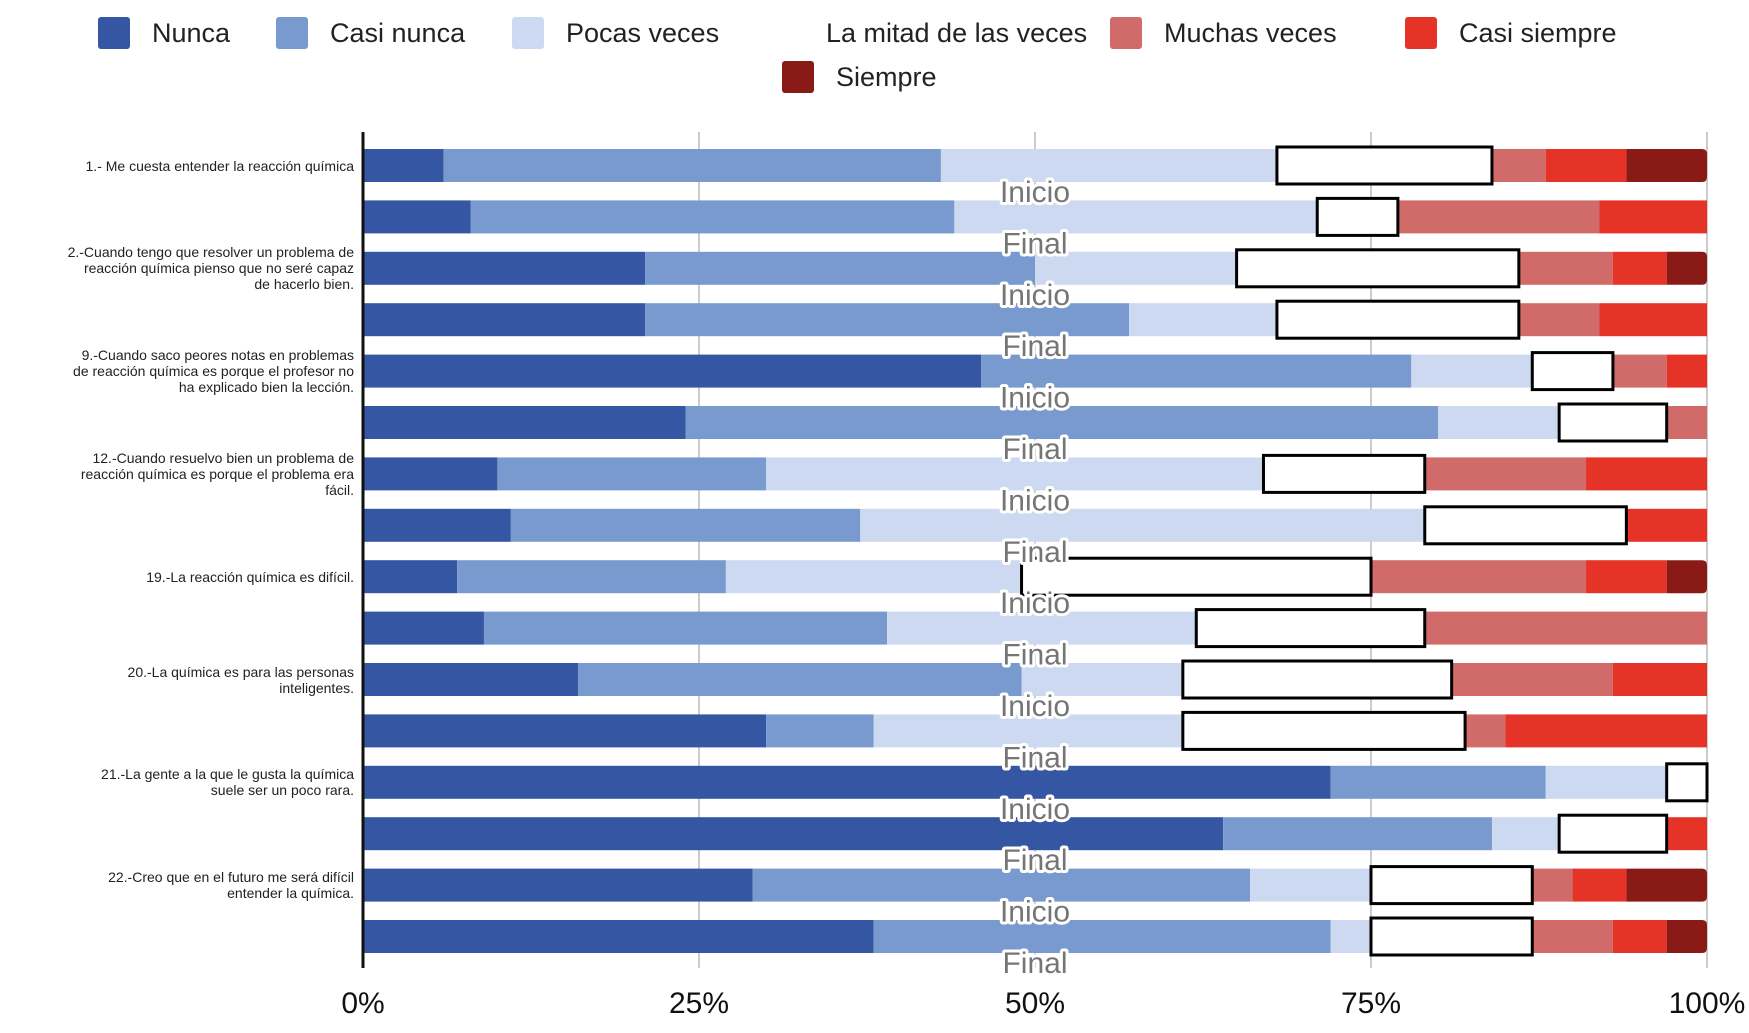 This screenshot has height=1033, width=1749. Describe the element at coordinates (1371, 1003) in the screenshot. I see `x-tick-label: 75%` at that location.